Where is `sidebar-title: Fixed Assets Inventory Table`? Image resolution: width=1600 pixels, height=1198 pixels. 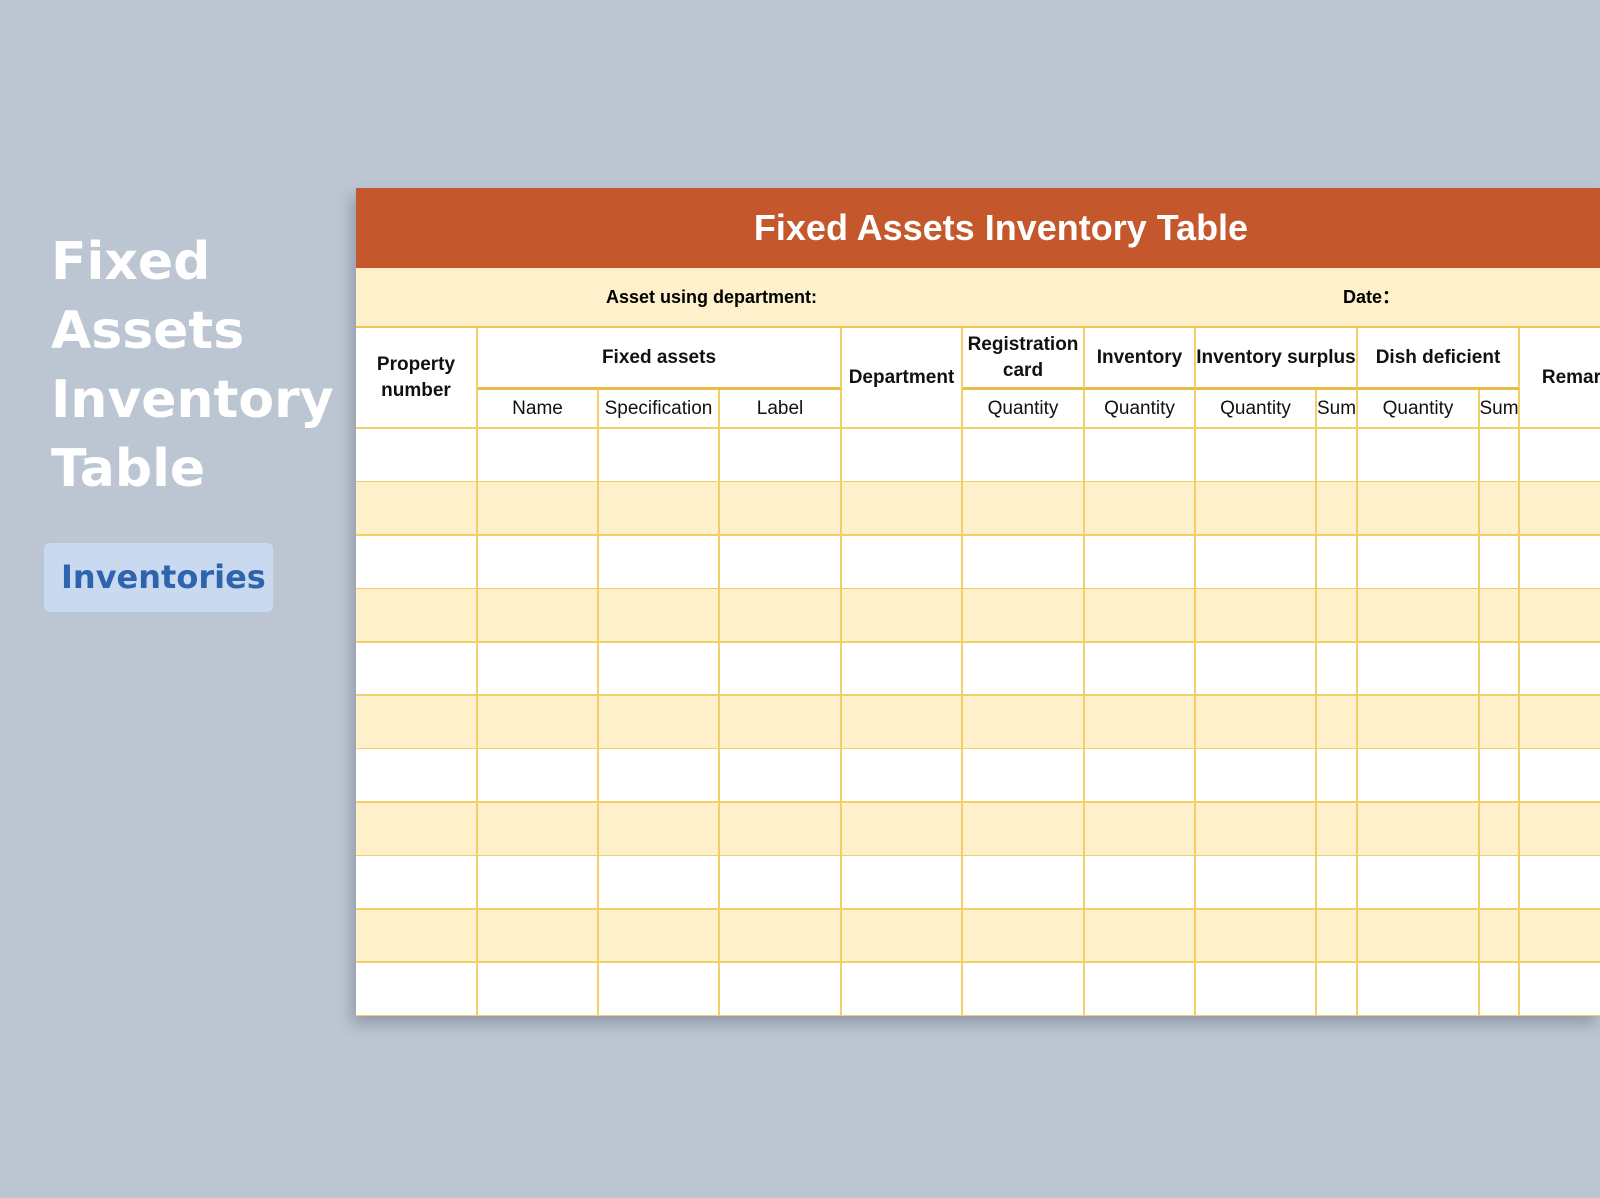
sidebar-title: Fixed Assets Inventory Table is located at coordinates (192, 365).